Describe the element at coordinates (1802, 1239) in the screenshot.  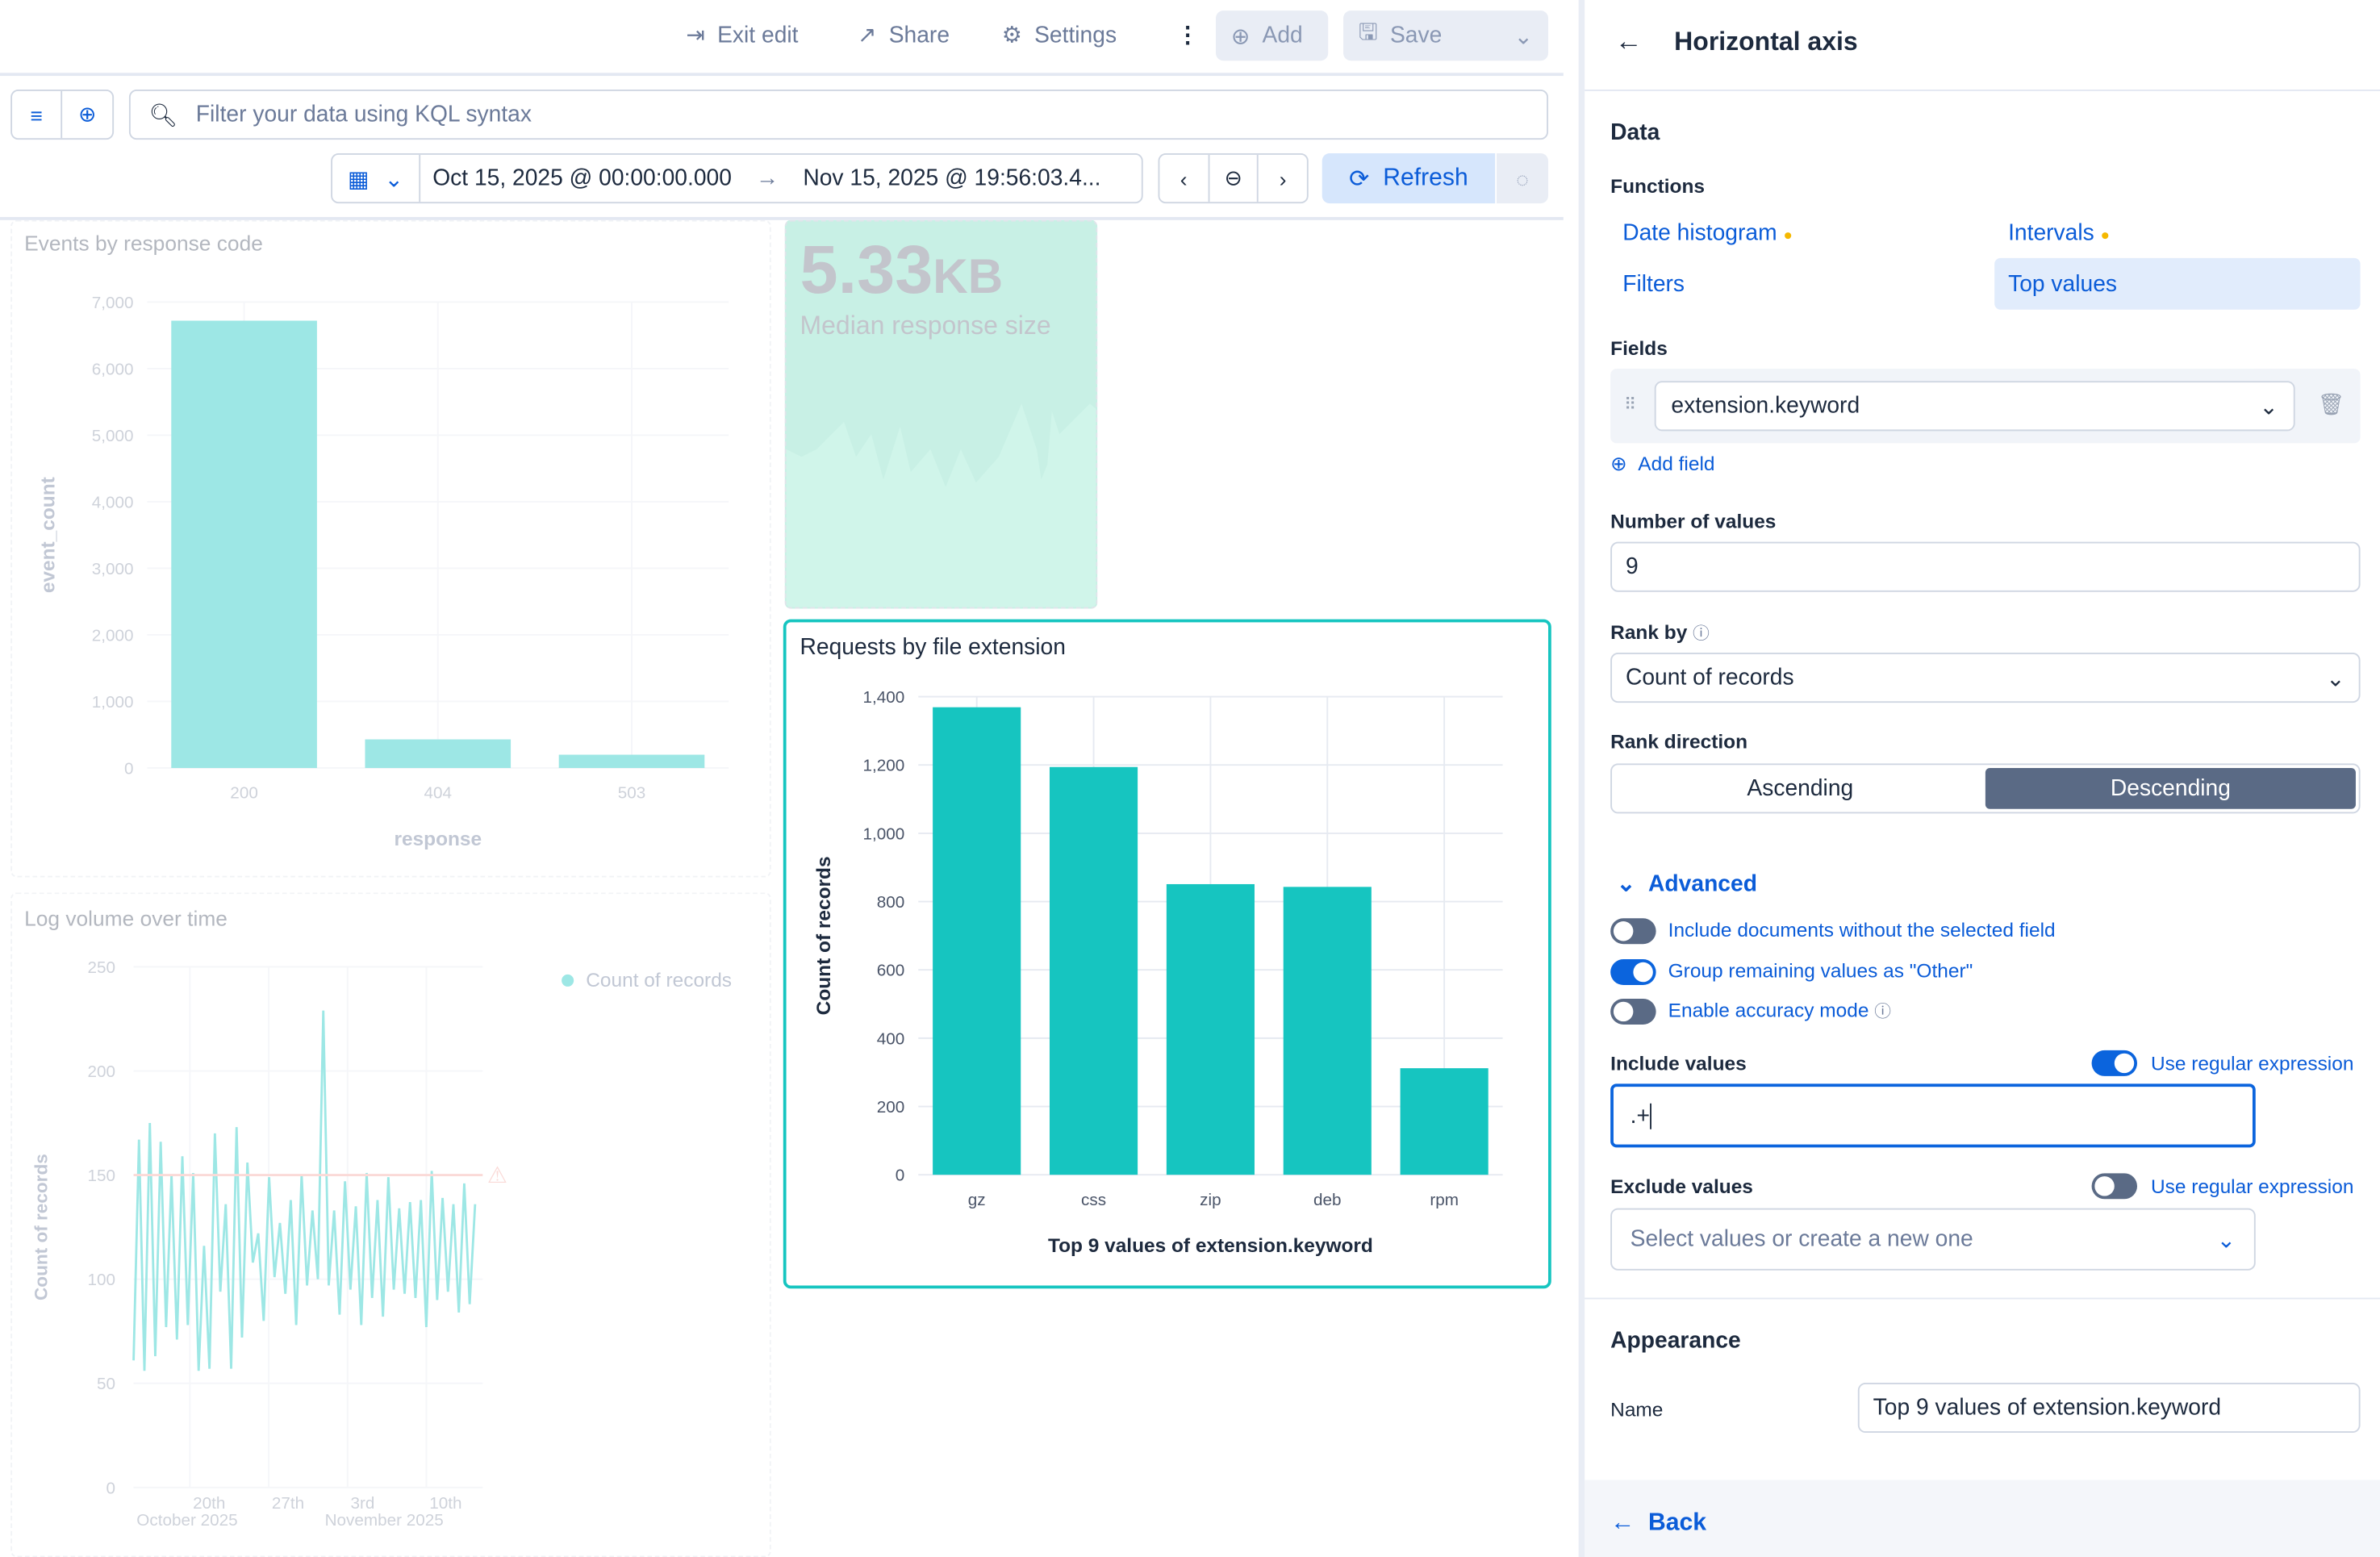
I see `exclude-placeholder: Select values or create a new one` at that location.